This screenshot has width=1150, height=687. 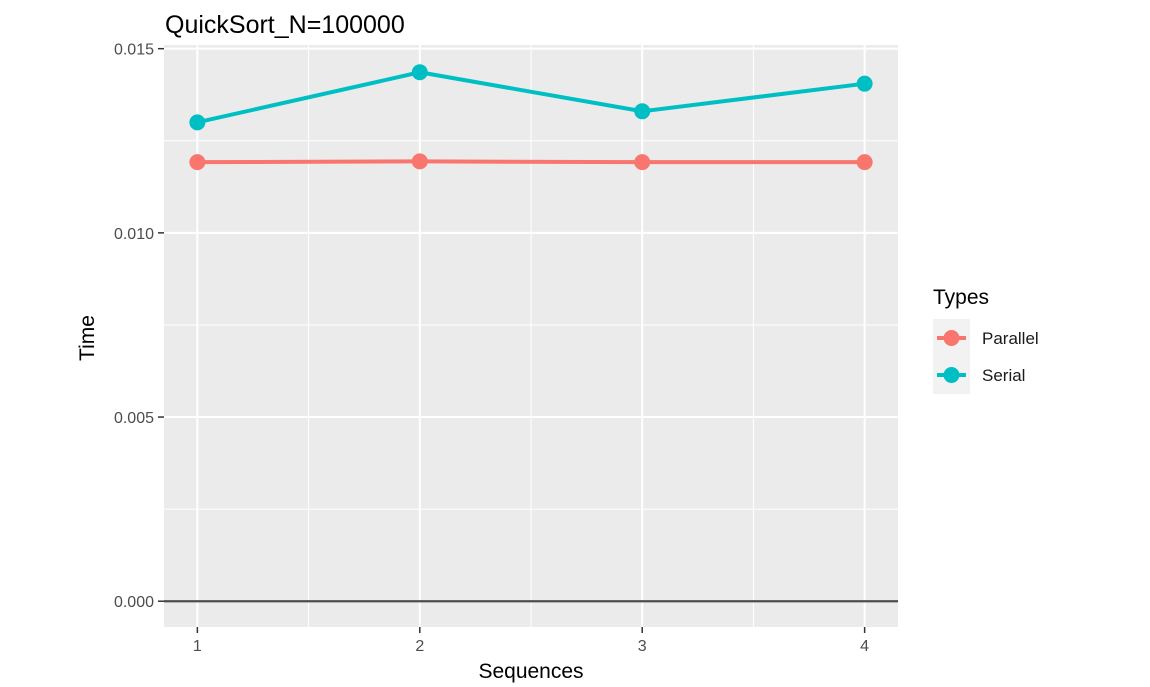 I want to click on series-points, so click(x=531, y=117).